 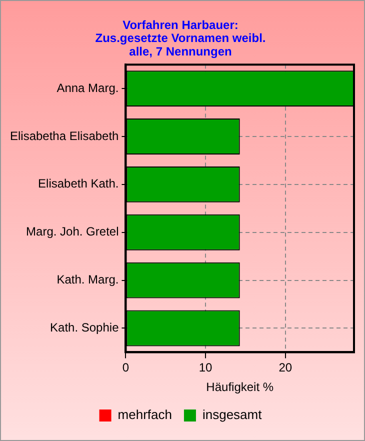 I want to click on legend-label: insgesamt, so click(x=232, y=414).